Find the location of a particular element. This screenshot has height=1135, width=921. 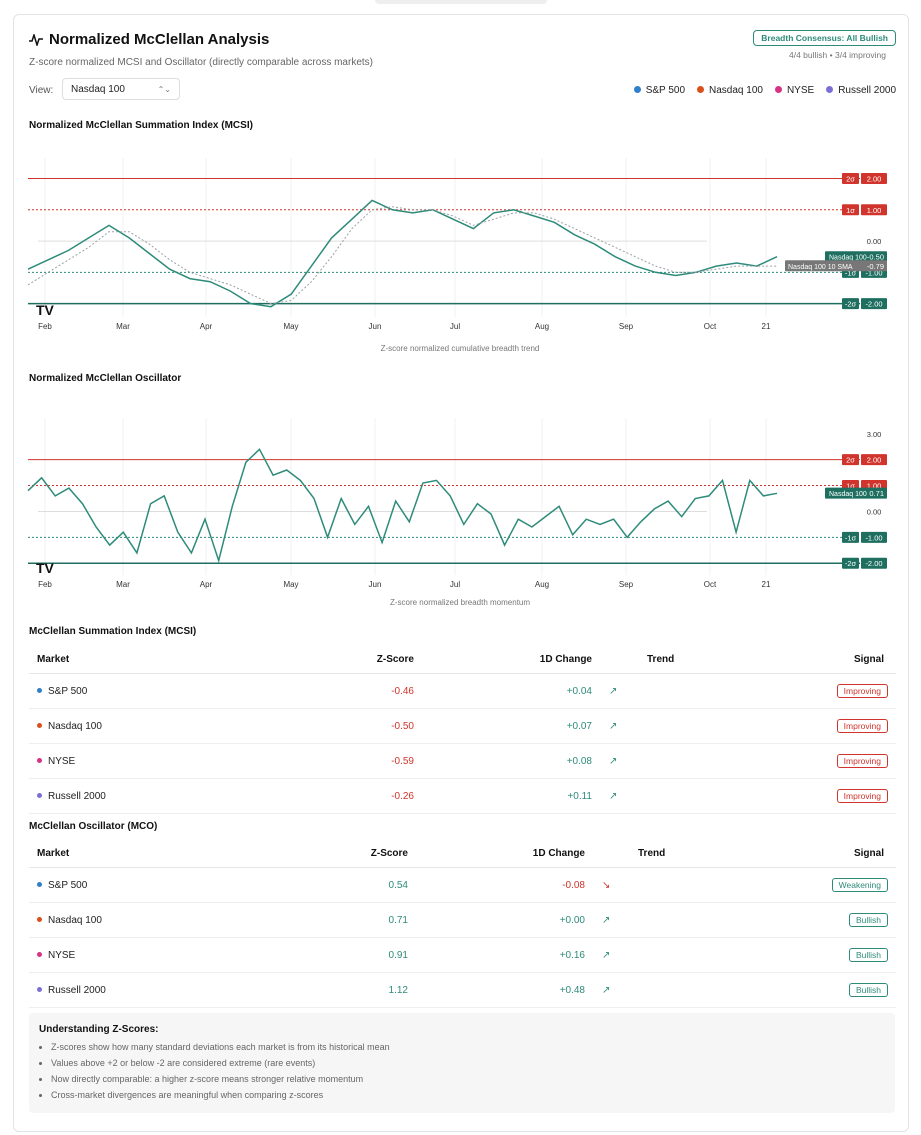

table-row: NYSE 0.91 +0.16 ↗ Bullish is located at coordinates (462, 955).